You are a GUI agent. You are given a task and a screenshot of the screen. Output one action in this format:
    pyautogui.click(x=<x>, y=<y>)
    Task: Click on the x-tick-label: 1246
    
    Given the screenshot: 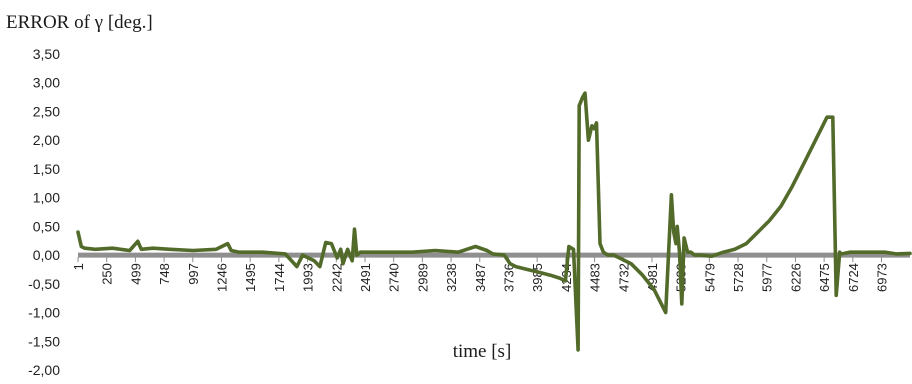 What is the action you would take?
    pyautogui.click(x=221, y=277)
    